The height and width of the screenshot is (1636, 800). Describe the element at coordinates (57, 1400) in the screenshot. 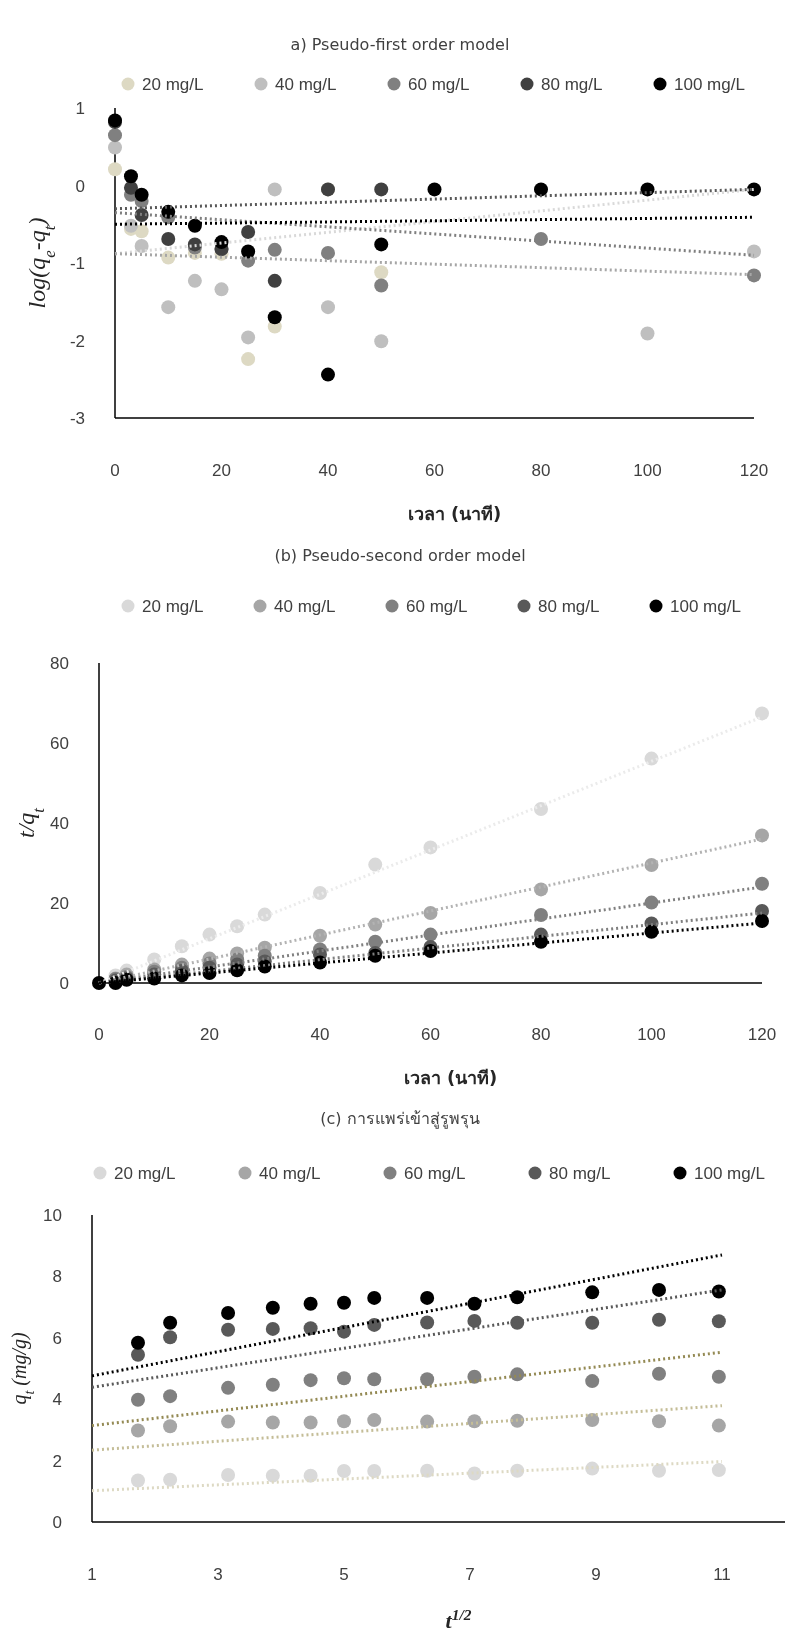

I see `y-tick-label: 4` at that location.